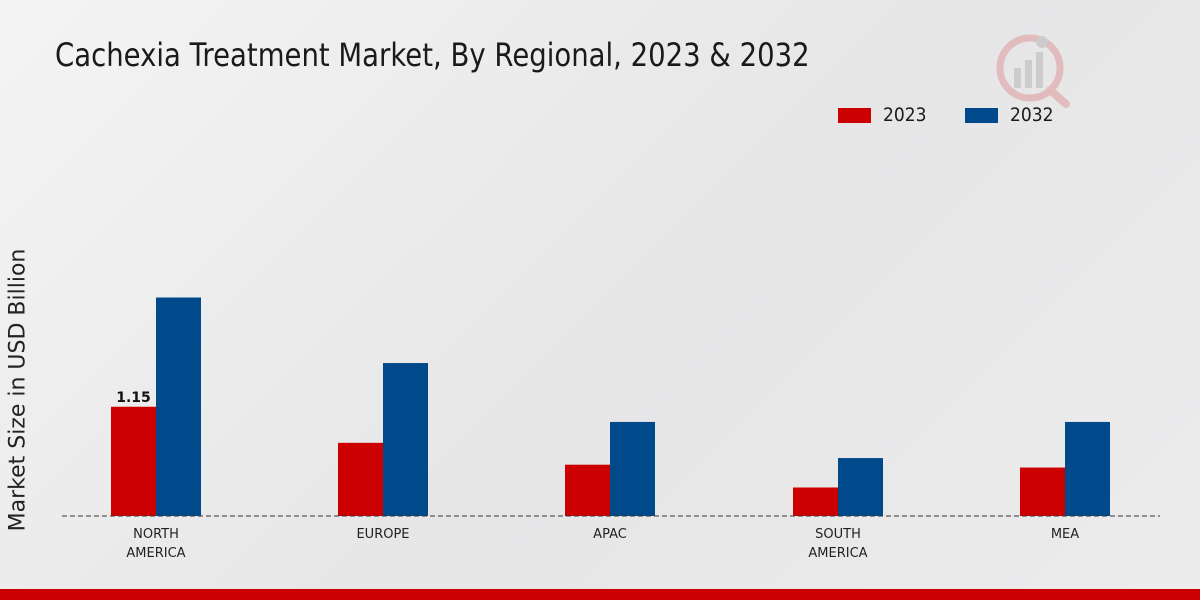  What do you see at coordinates (155, 544) in the screenshot?
I see `x-tick-label-0: NORTH AMERICA` at bounding box center [155, 544].